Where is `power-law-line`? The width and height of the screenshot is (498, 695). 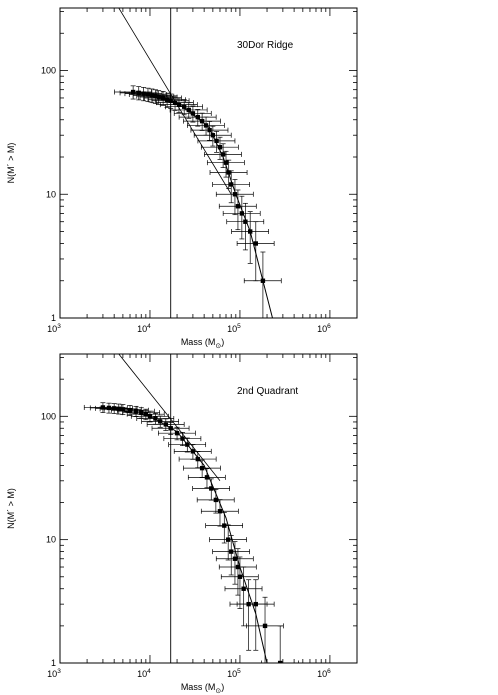
power-law-line is located at coordinates (169, 418).